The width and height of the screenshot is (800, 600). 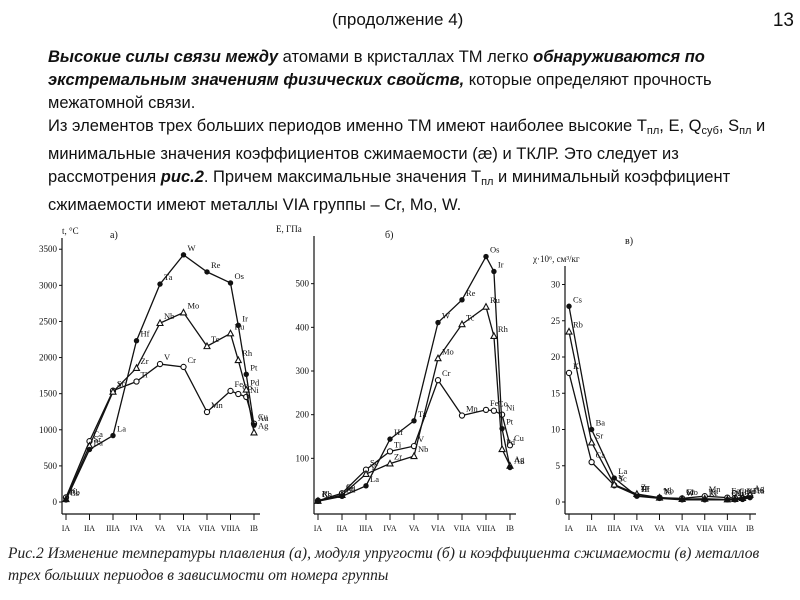 What do you see at coordinates (48, 358) in the screenshot?
I see `y-tick-label: 2000` at bounding box center [48, 358].